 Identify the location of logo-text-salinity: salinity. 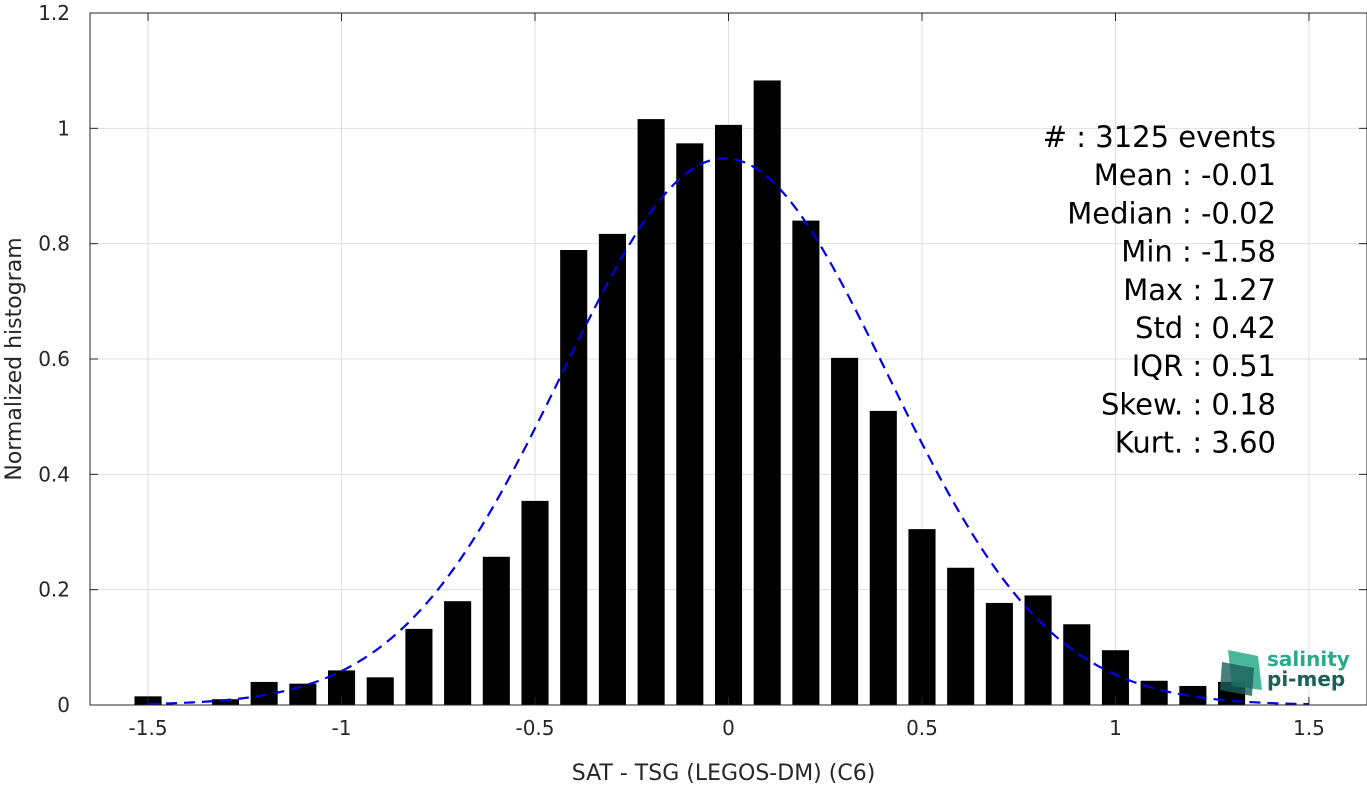
(1308, 659).